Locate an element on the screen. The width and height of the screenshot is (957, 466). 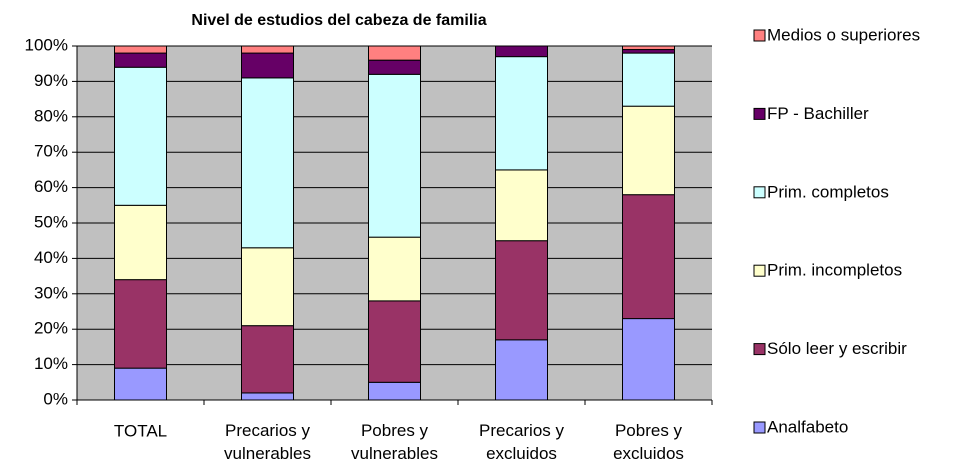
y-tick-label: 40% is located at coordinates (51, 257).